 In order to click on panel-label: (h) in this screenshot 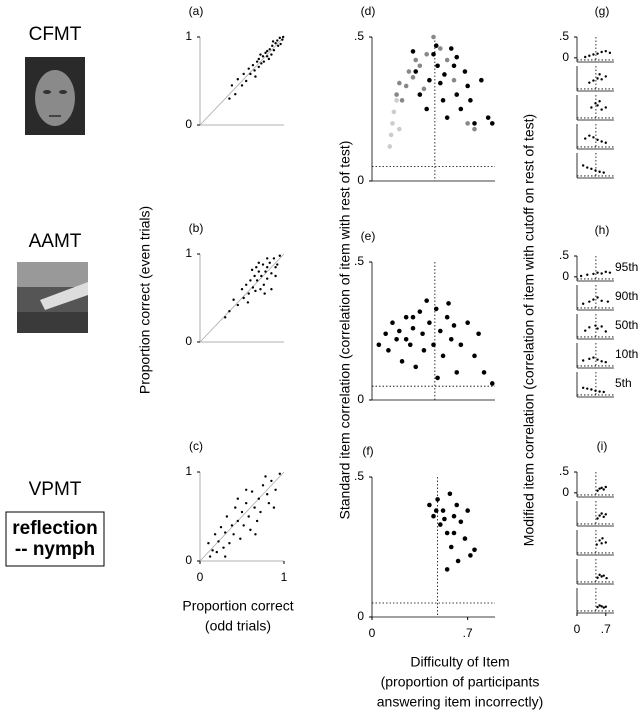, I will do `click(602, 230)`.